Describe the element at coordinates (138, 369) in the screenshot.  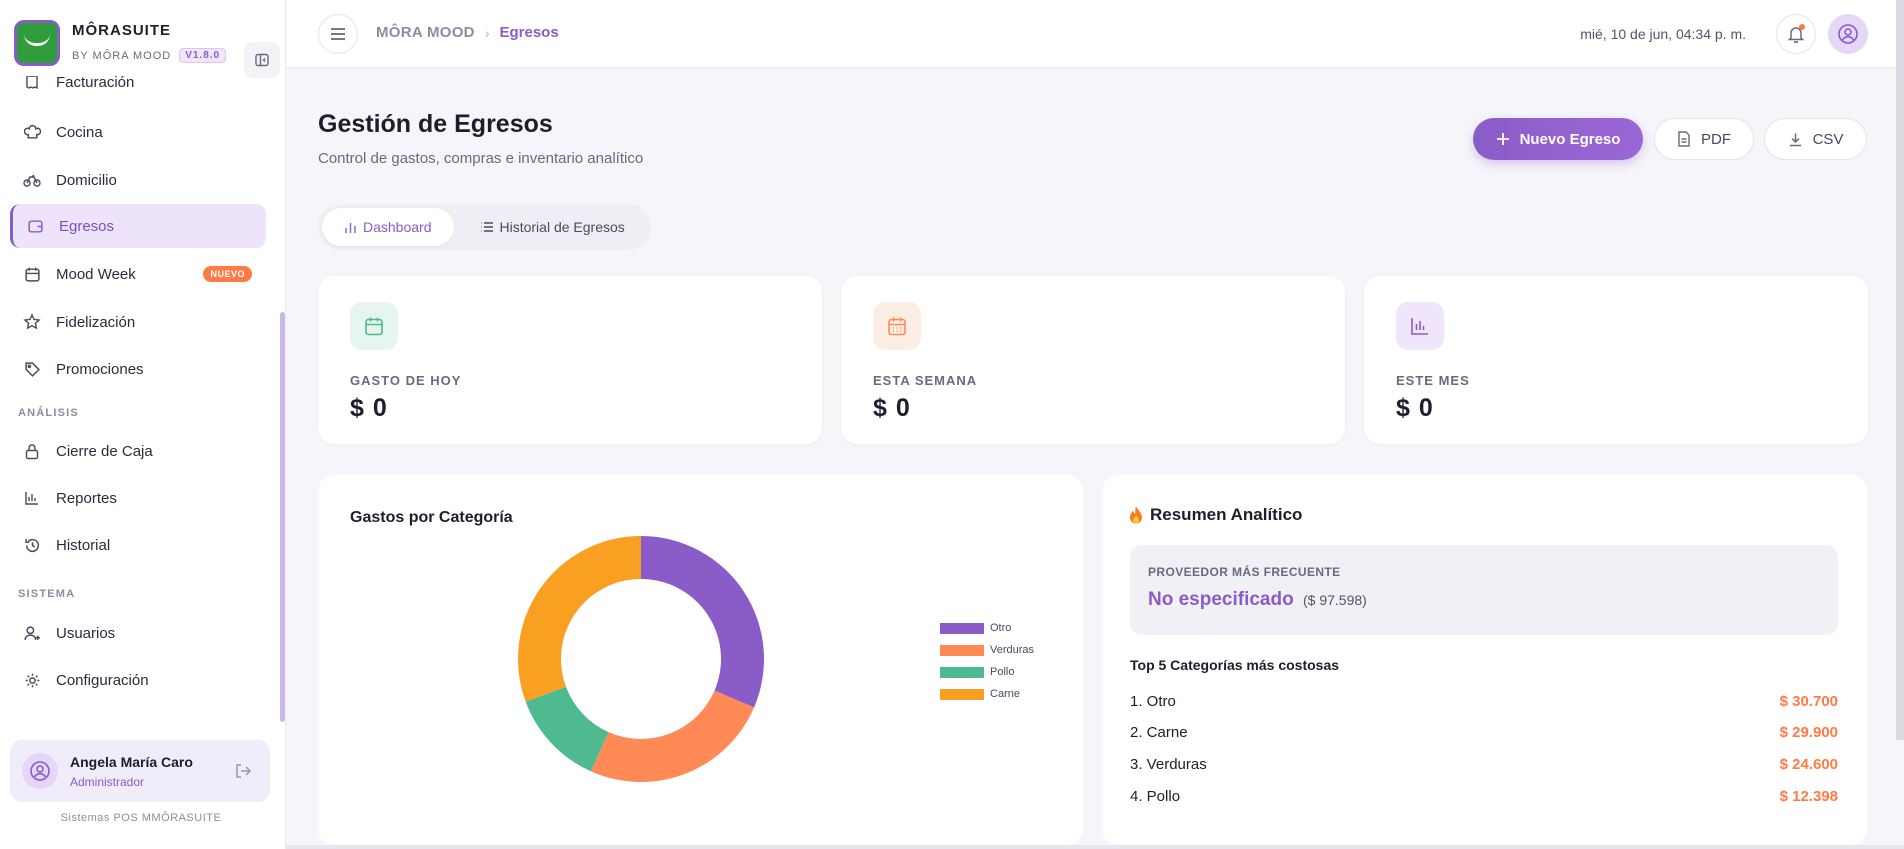
I see `sidebar-item-promociones: Promociones` at that location.